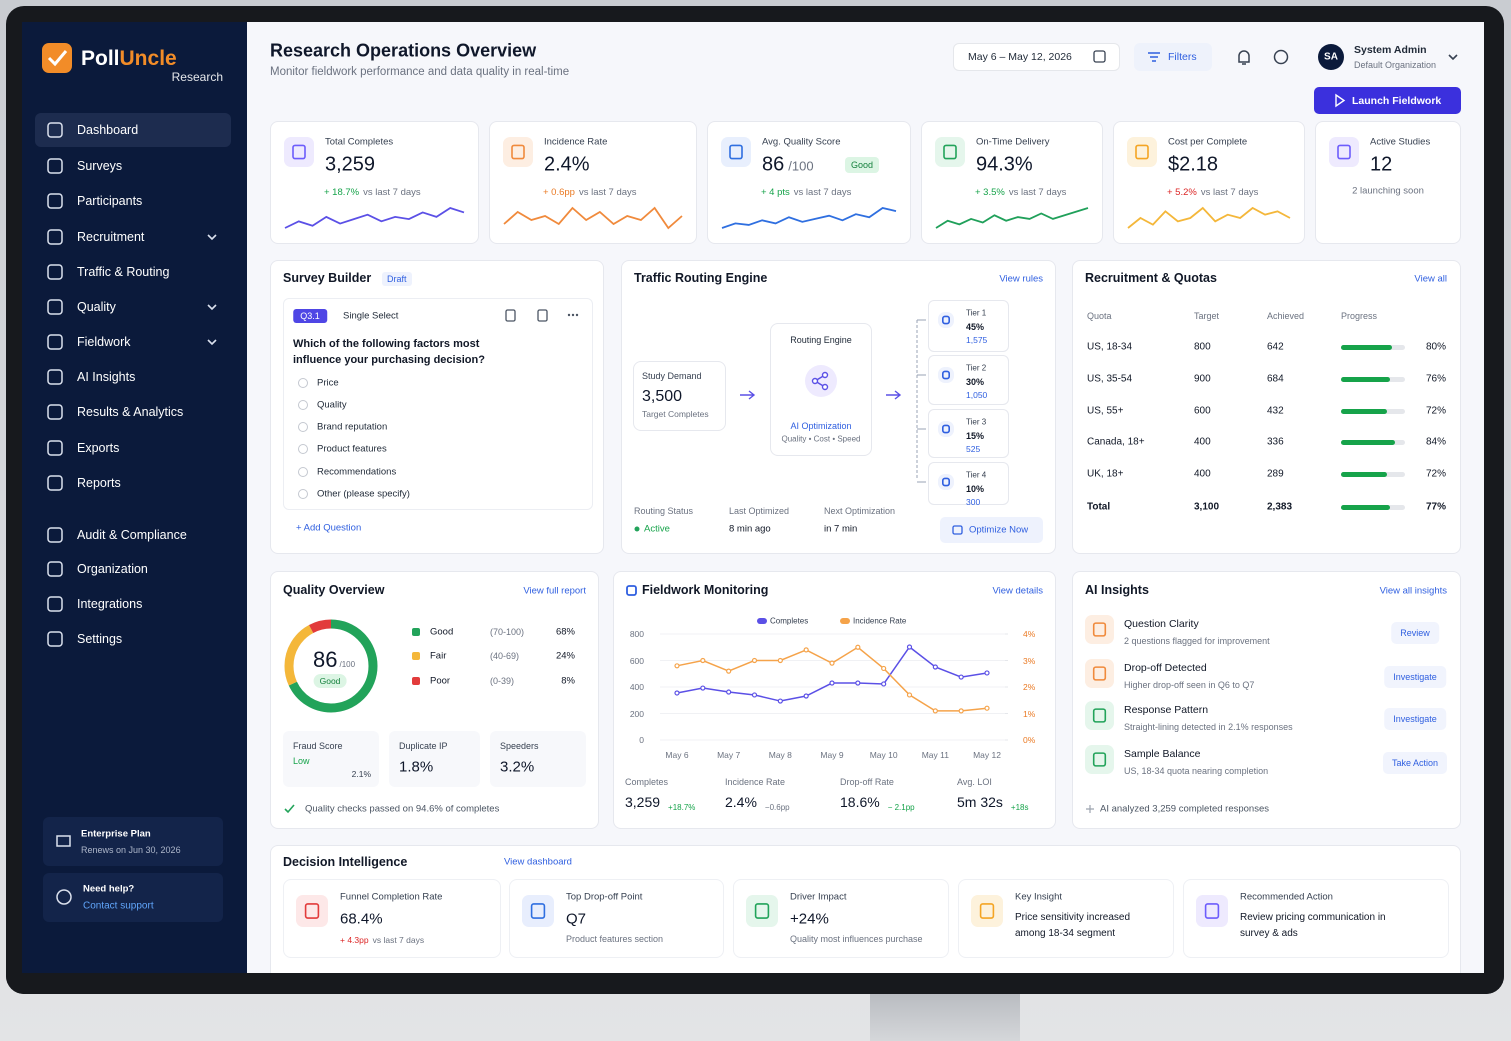 This screenshot has width=1511, height=1041. Describe the element at coordinates (773, 164) in the screenshot. I see `kpi-value: 86` at that location.